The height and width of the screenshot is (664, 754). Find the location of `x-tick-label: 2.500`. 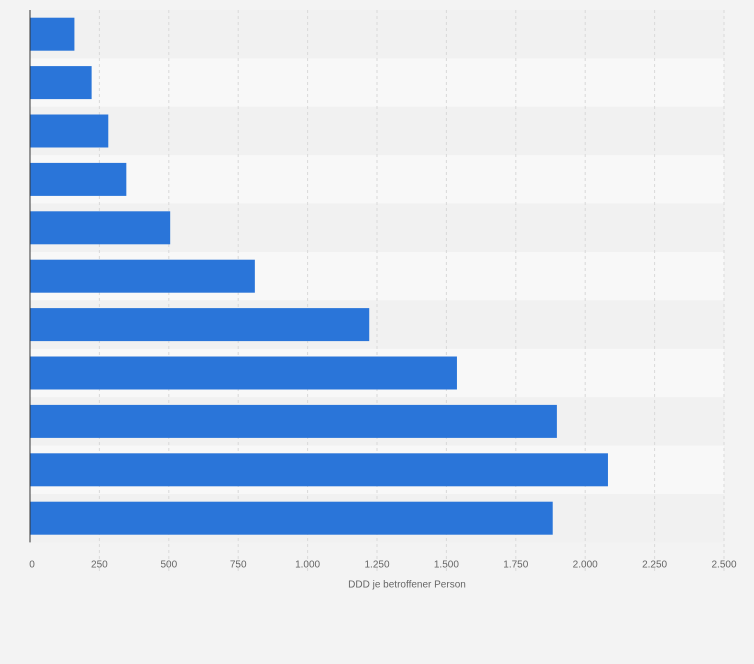

x-tick-label: 2.500 is located at coordinates (723, 564).